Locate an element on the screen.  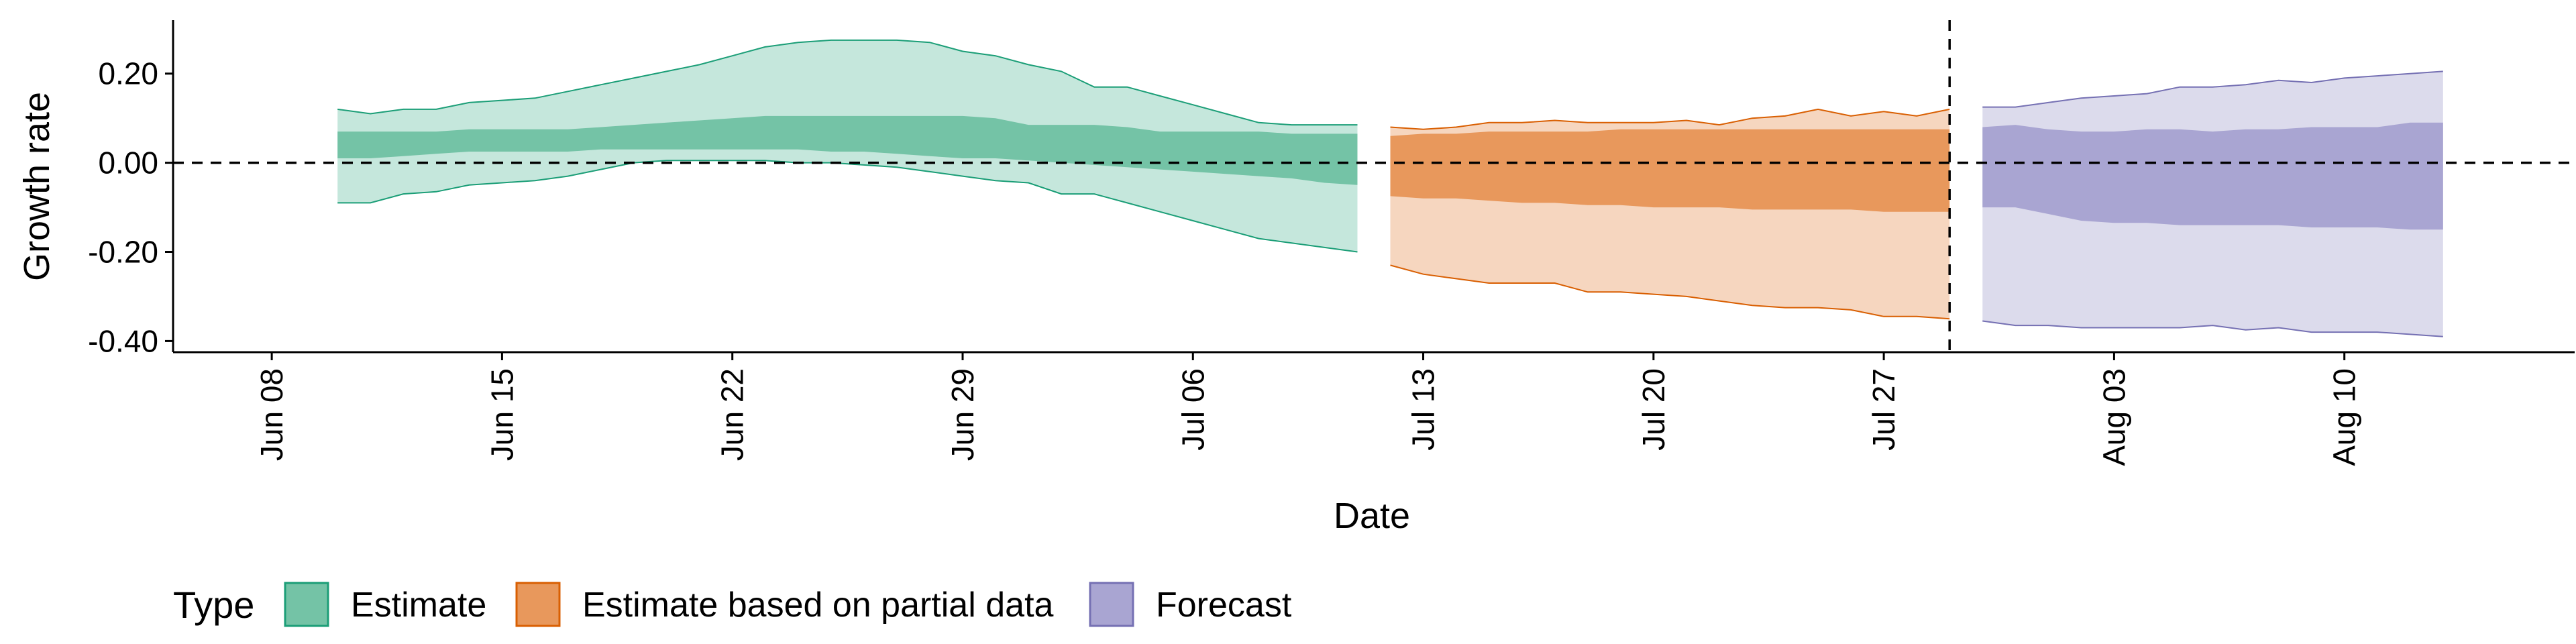
x-tick-label: Jun 29 is located at coordinates (962, 414).